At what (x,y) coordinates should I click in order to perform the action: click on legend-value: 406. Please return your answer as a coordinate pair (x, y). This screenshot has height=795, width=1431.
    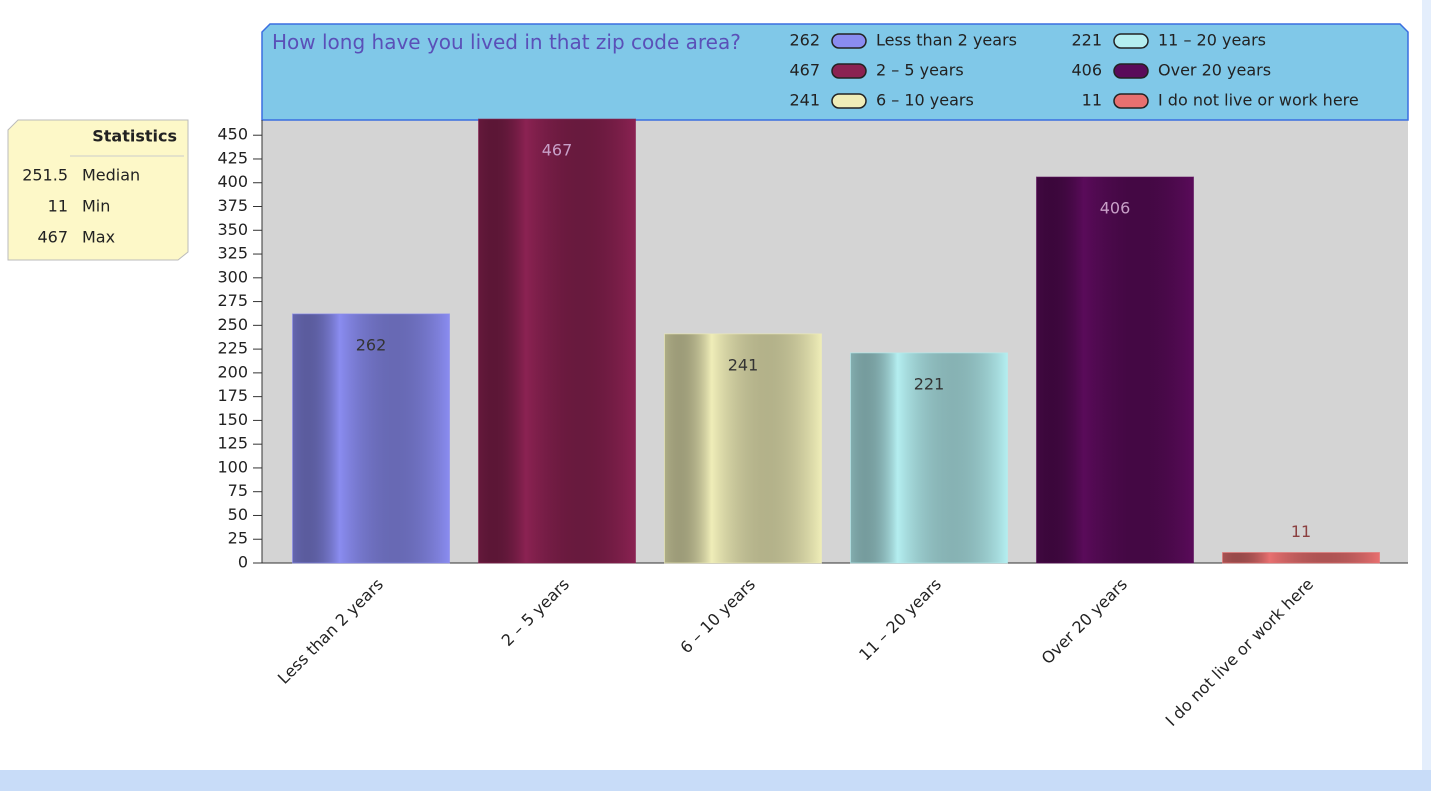
    Looking at the image, I should click on (1086, 70).